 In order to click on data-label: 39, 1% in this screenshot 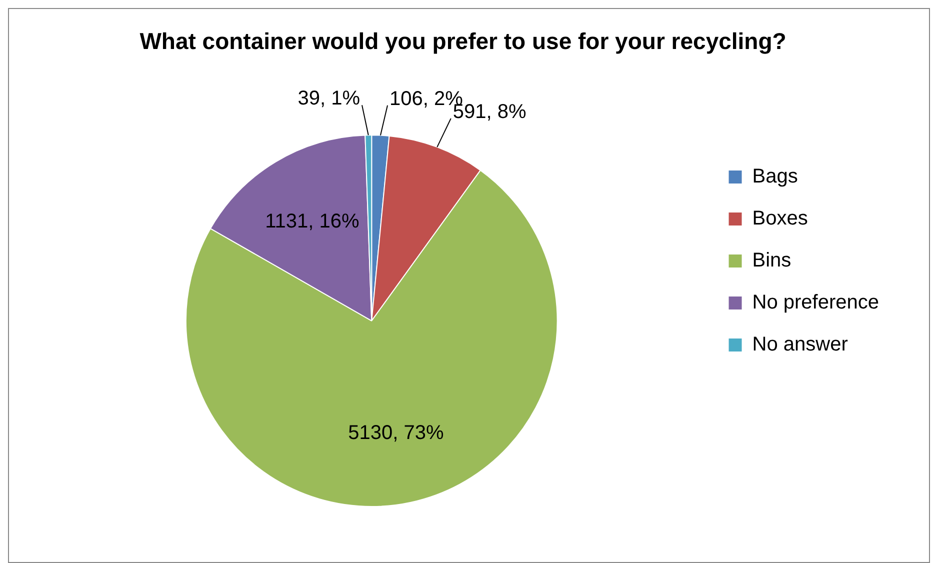, I will do `click(329, 99)`.